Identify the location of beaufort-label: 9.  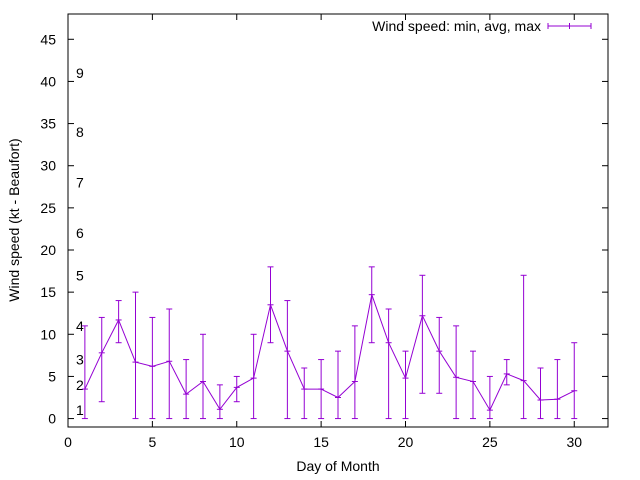
(80, 73).